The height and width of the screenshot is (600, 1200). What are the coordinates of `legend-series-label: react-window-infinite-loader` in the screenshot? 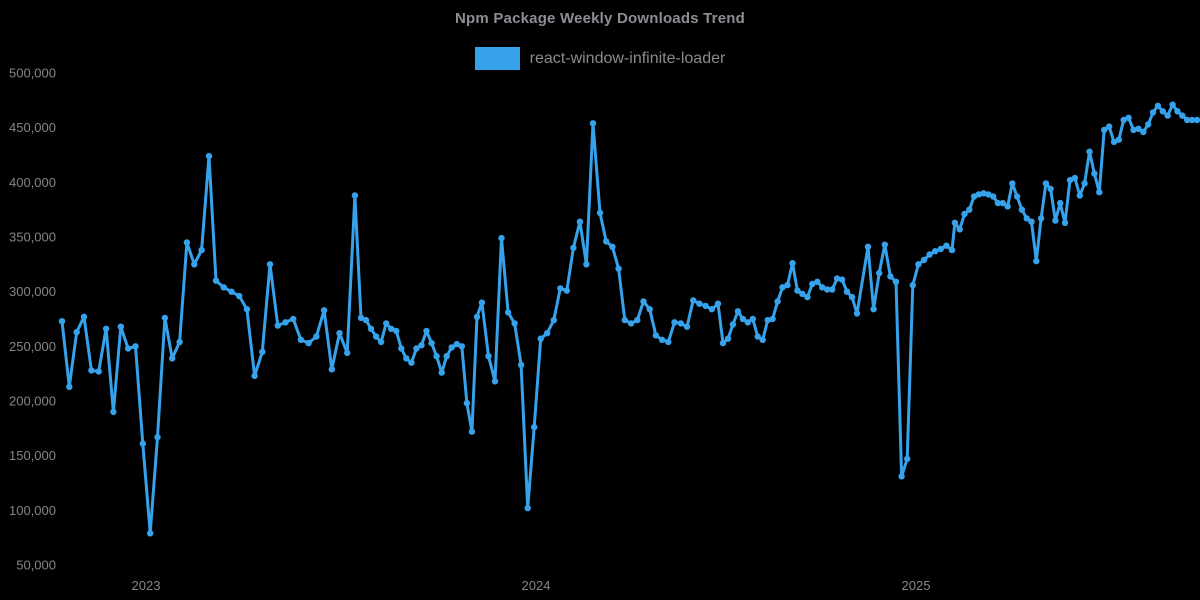 It's located at (627, 58).